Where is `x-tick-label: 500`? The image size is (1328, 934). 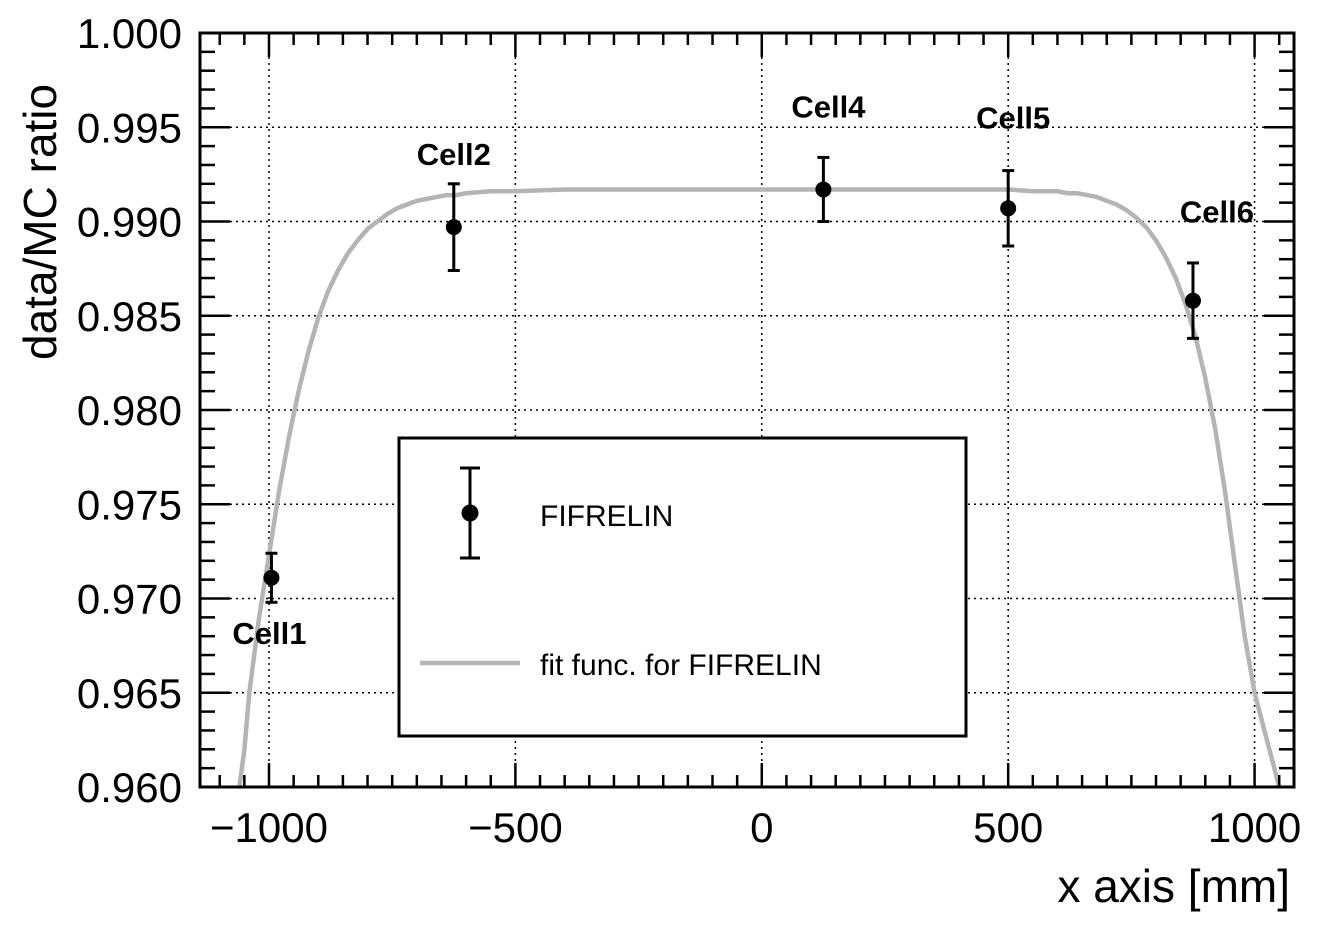 x-tick-label: 500 is located at coordinates (1008, 827).